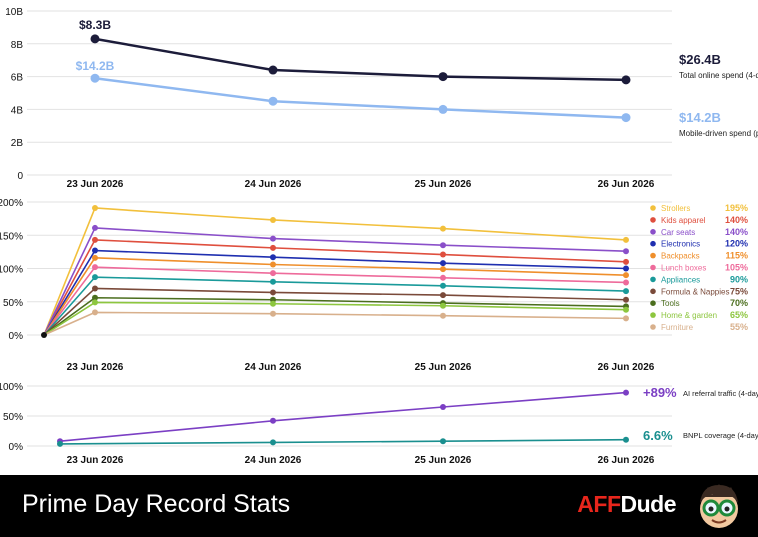 The height and width of the screenshot is (537, 758). What do you see at coordinates (11, 203) in the screenshot?
I see `y-tick-label-p1-4: 200%` at bounding box center [11, 203].